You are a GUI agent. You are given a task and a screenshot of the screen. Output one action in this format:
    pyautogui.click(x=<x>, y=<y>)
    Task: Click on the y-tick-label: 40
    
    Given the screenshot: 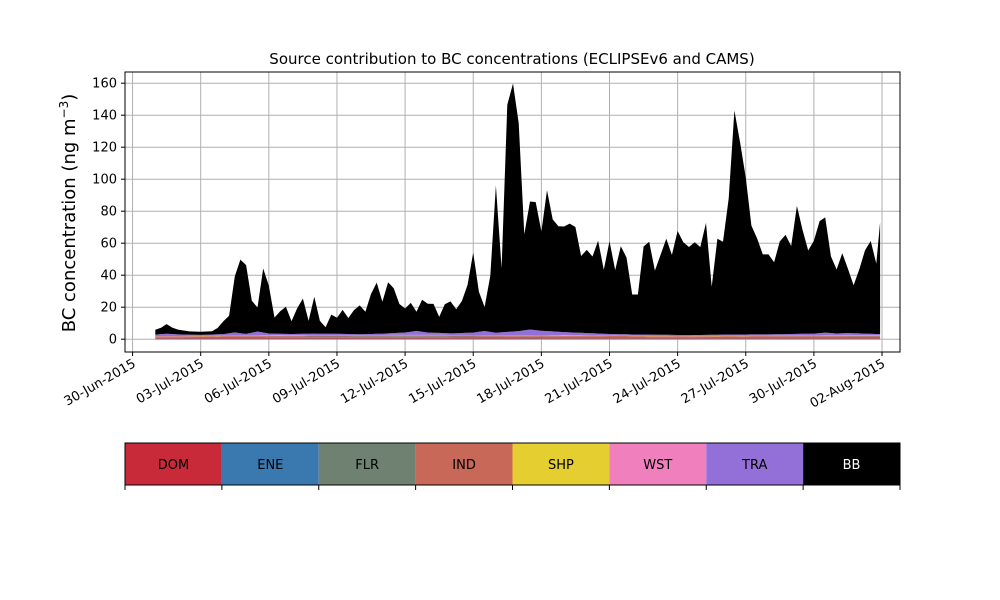 What is the action you would take?
    pyautogui.click(x=108, y=276)
    